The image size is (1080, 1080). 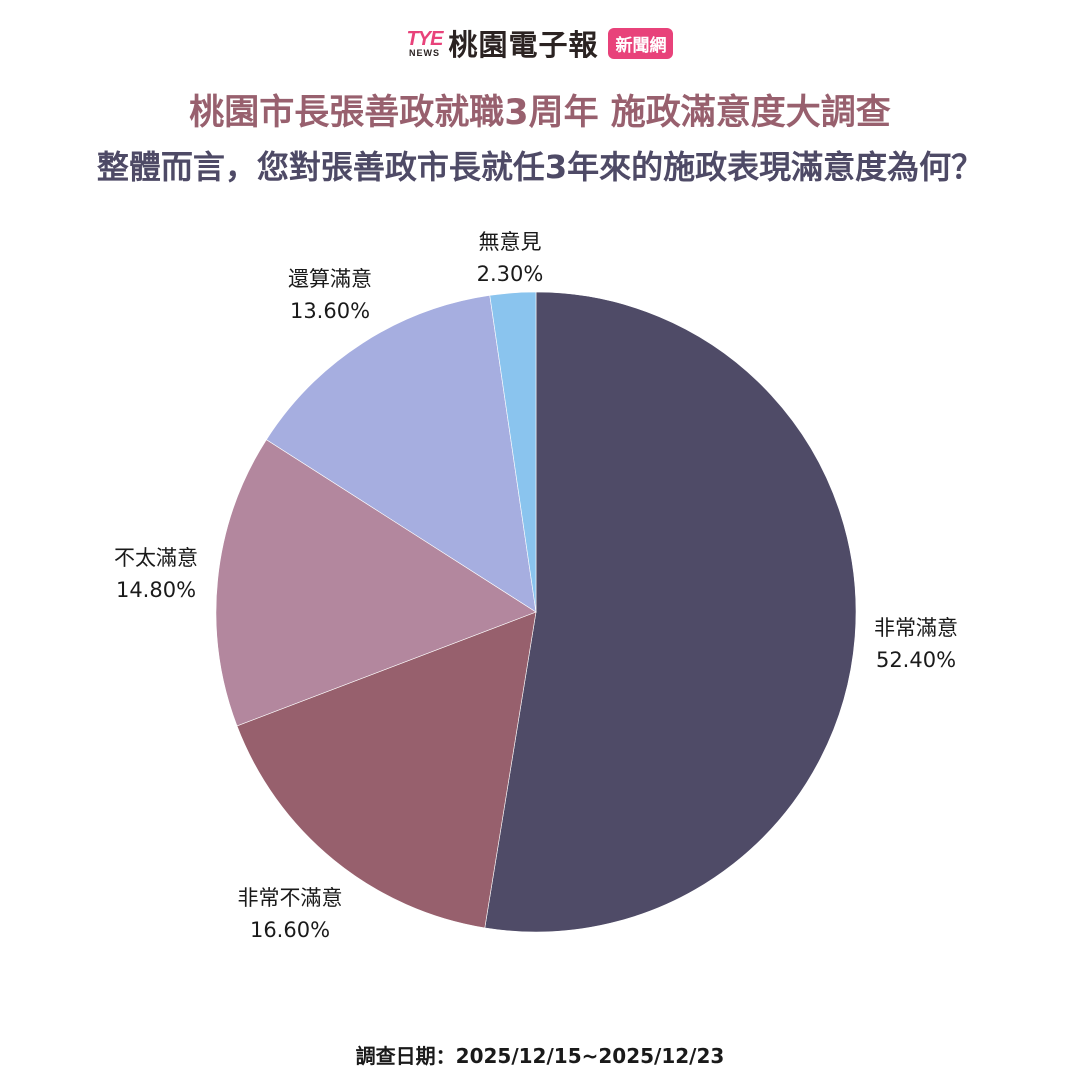 What do you see at coordinates (540, 1056) in the screenshot?
I see `survey-date: 調查日期：2025/12/15~2025/12/23` at bounding box center [540, 1056].